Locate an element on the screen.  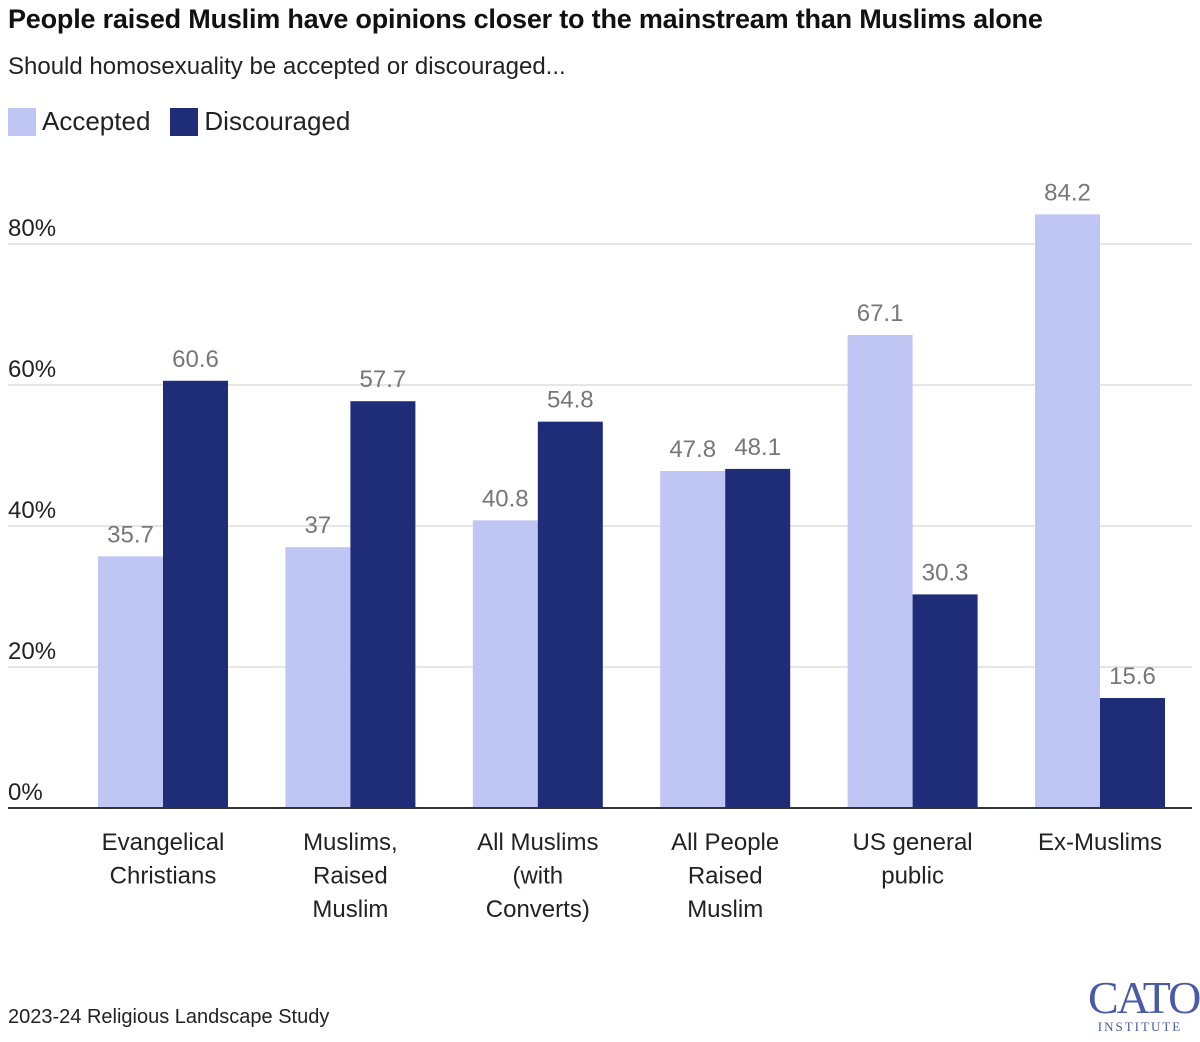
data-label: 35.7 is located at coordinates (130, 534).